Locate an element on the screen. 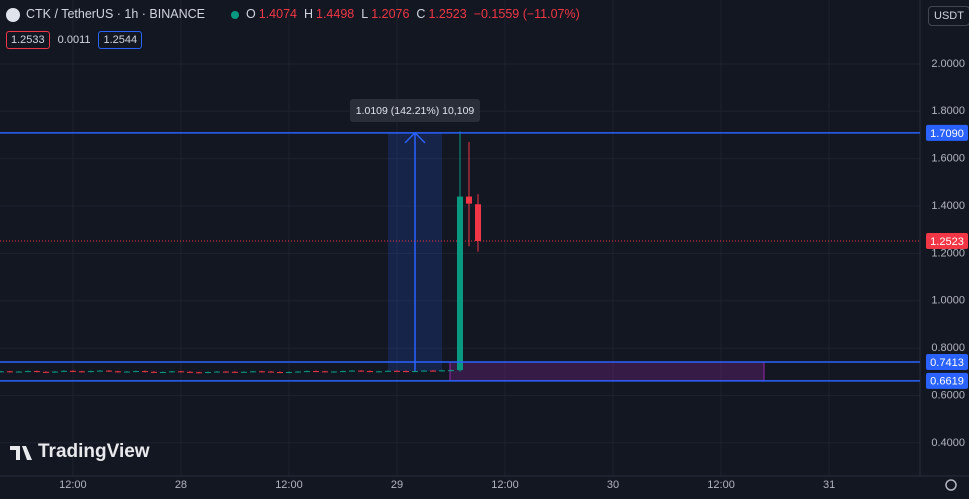 The width and height of the screenshot is (969, 499). y-tick-label: 0.8000 is located at coordinates (948, 348).